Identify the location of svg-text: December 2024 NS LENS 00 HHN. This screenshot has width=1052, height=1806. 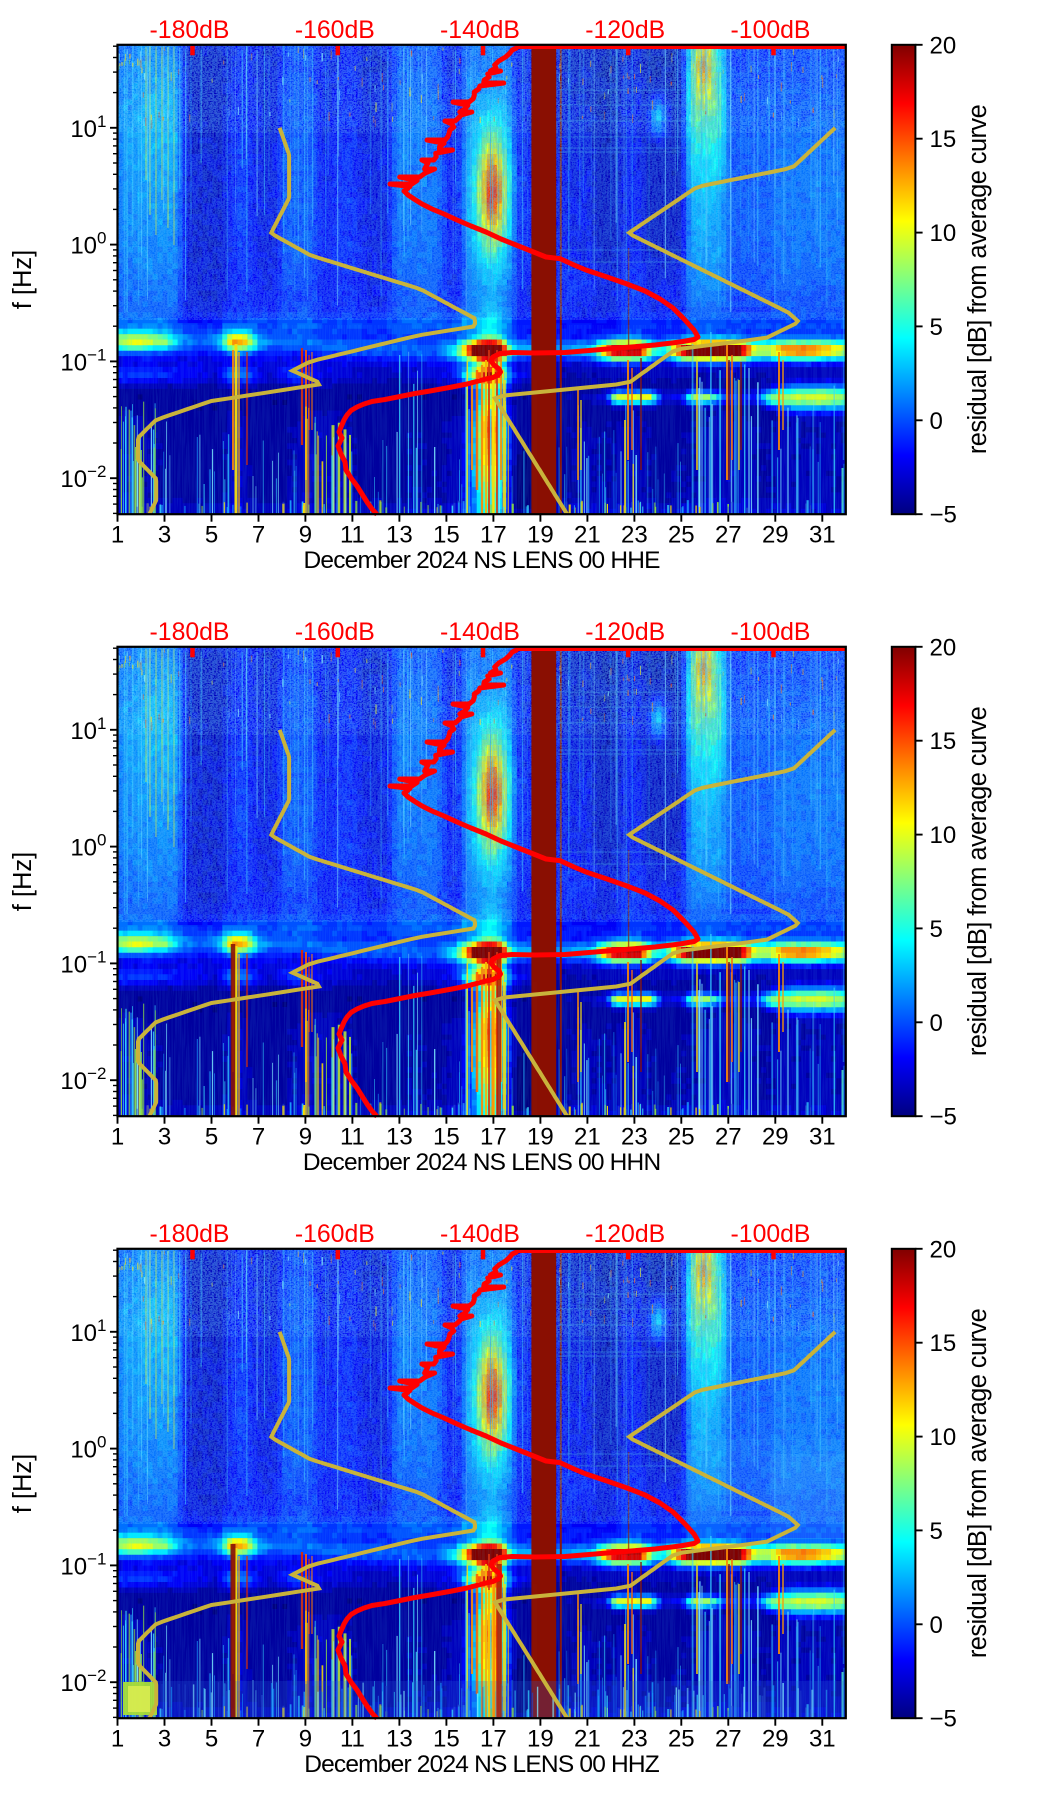
(482, 1162).